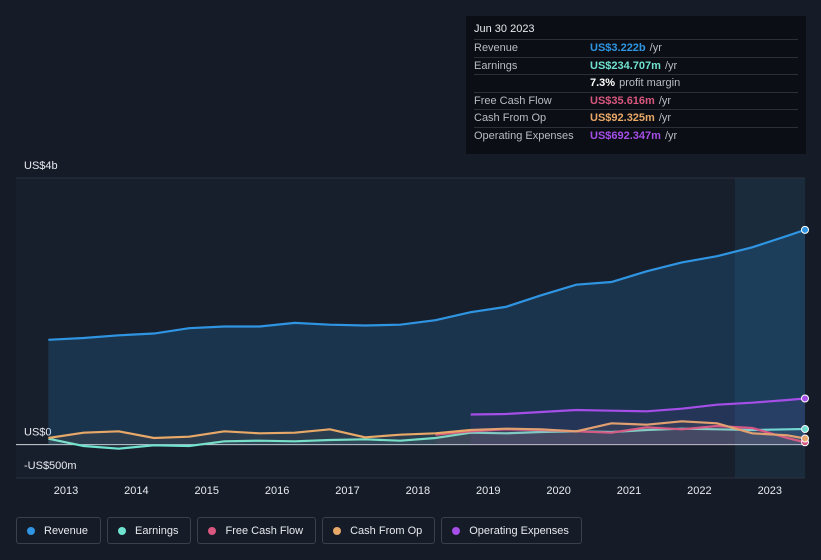 This screenshot has width=821, height=560. Describe the element at coordinates (650, 83) in the screenshot. I see `tooltip-suffix: profit margin` at that location.